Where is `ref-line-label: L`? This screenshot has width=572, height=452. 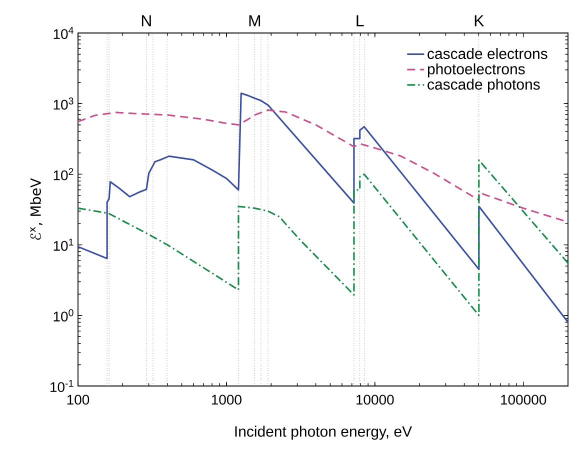
ref-line-label: L is located at coordinates (360, 20).